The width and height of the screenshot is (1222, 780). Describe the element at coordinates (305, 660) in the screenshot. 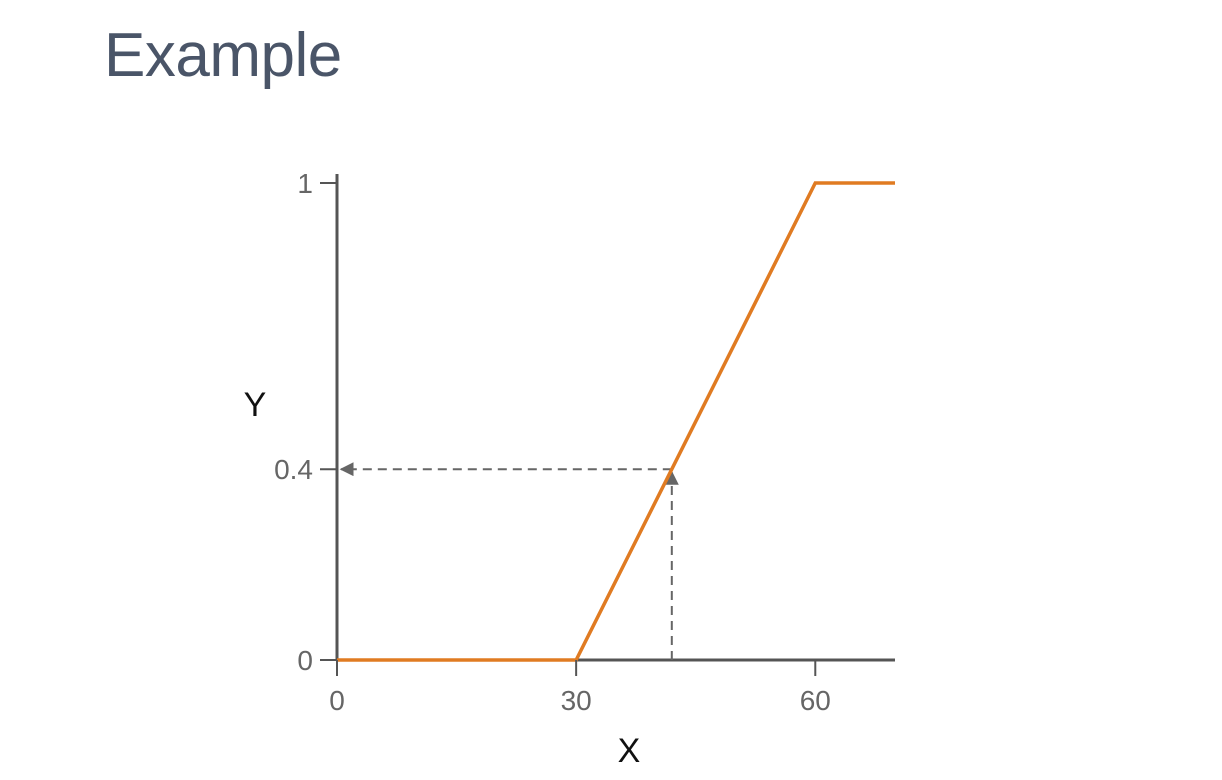

I see `y-tick-label: 0` at that location.